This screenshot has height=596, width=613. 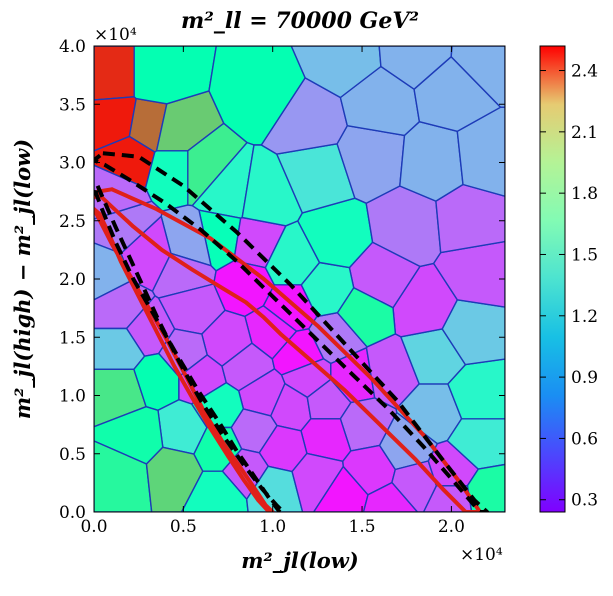 I want to click on y-tick-label: 3.5, so click(x=72, y=105).